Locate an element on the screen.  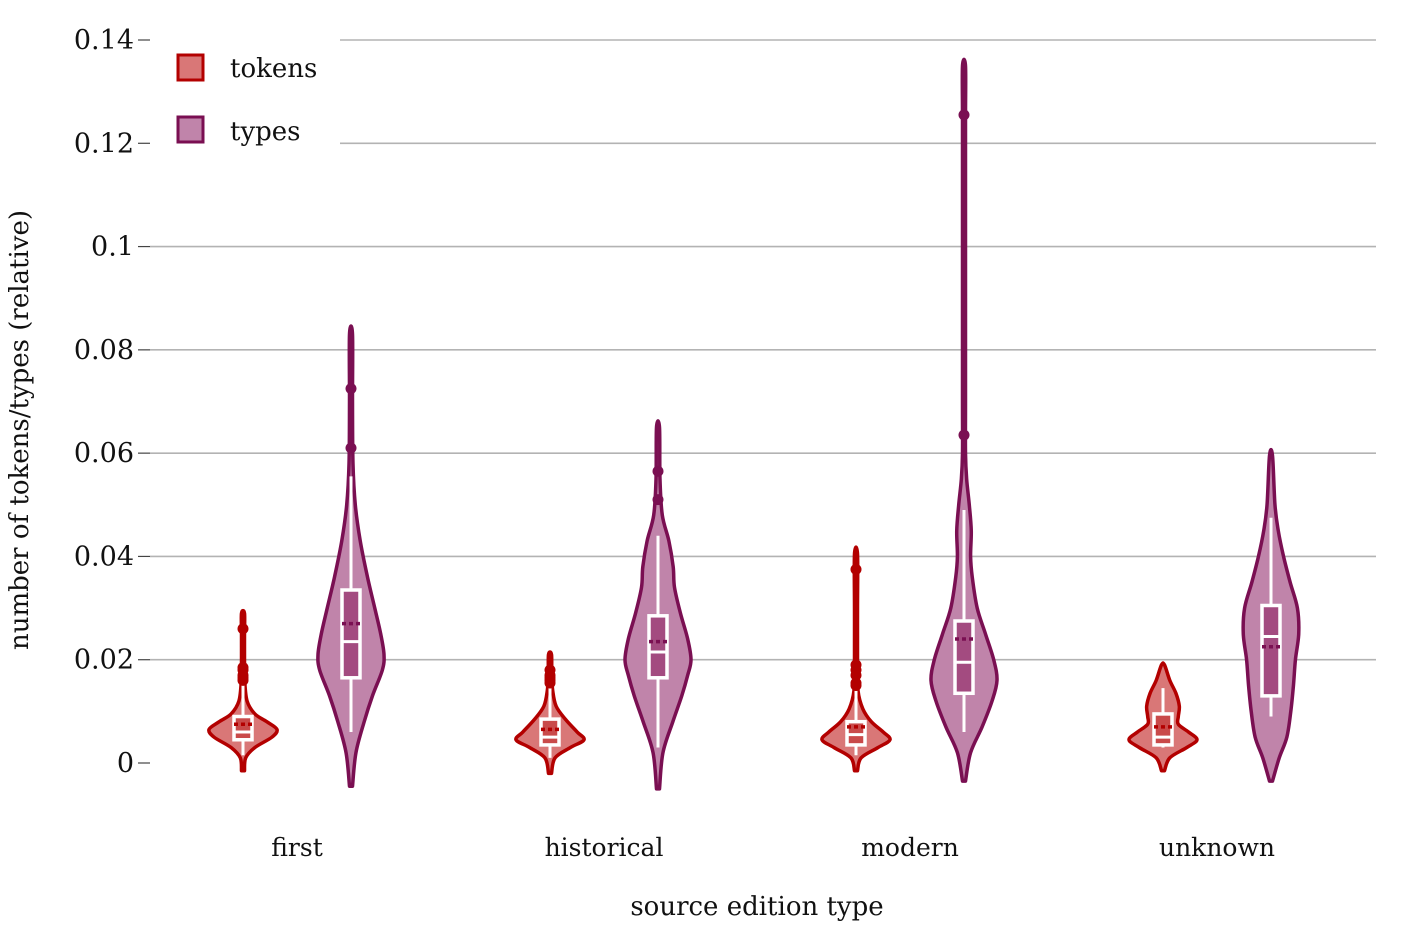
y-tick-label: 0.08 is located at coordinates (104, 350).